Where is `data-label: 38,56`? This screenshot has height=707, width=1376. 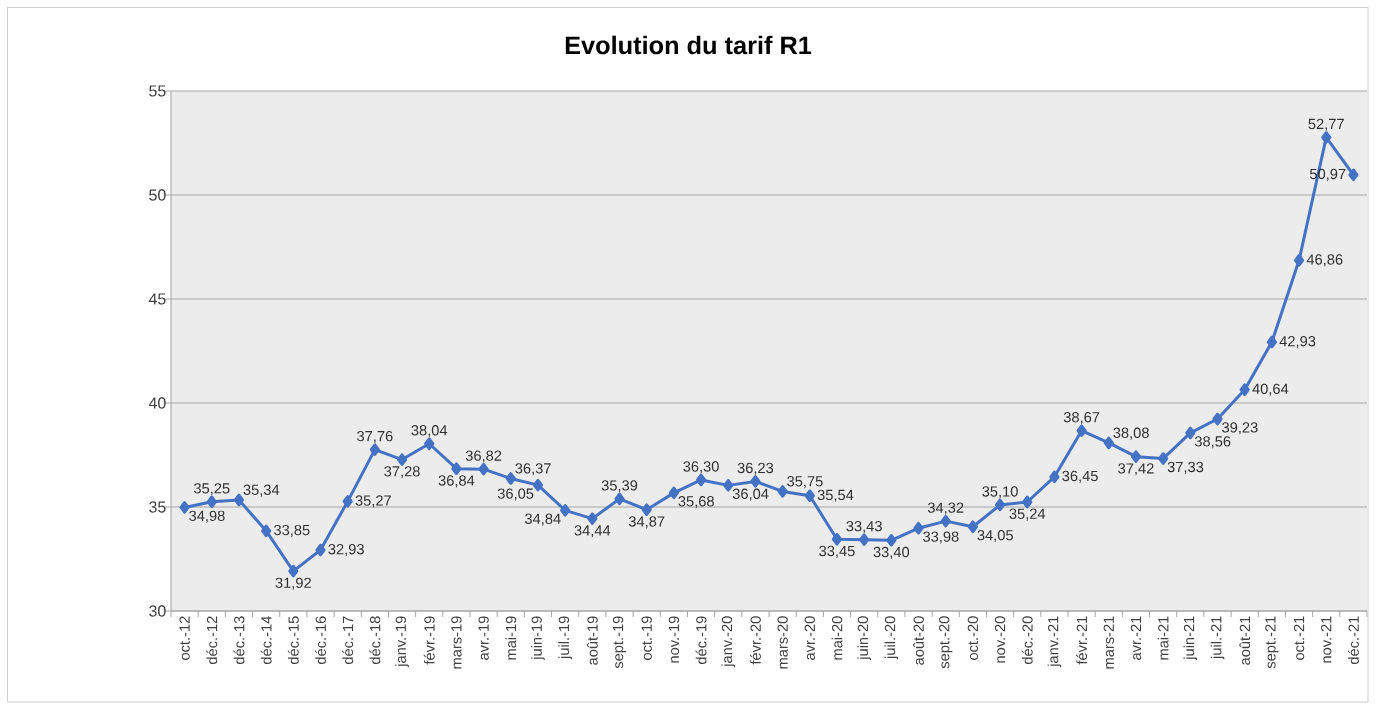
data-label: 38,56 is located at coordinates (1212, 442).